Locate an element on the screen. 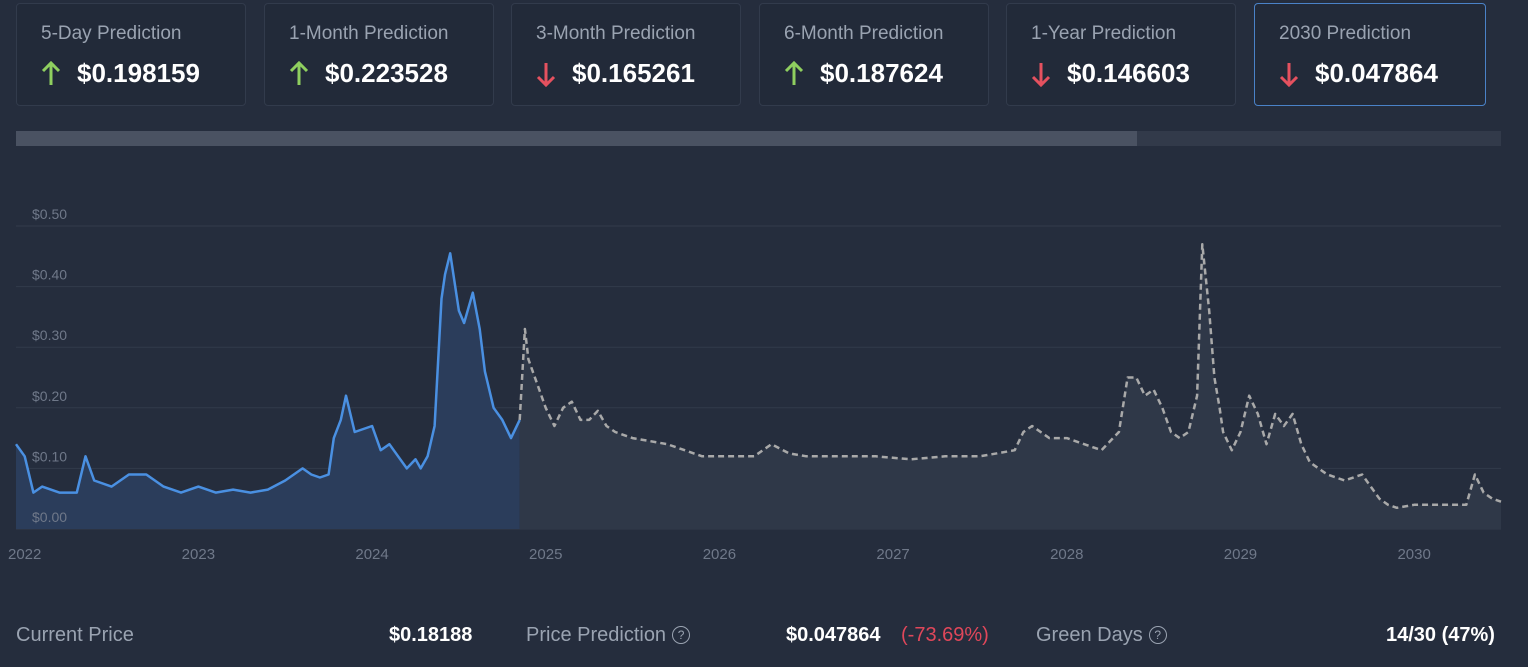 Image resolution: width=1528 pixels, height=667 pixels. card-1-year-prediction: 1-Year Prediction $0.146603 is located at coordinates (1121, 54).